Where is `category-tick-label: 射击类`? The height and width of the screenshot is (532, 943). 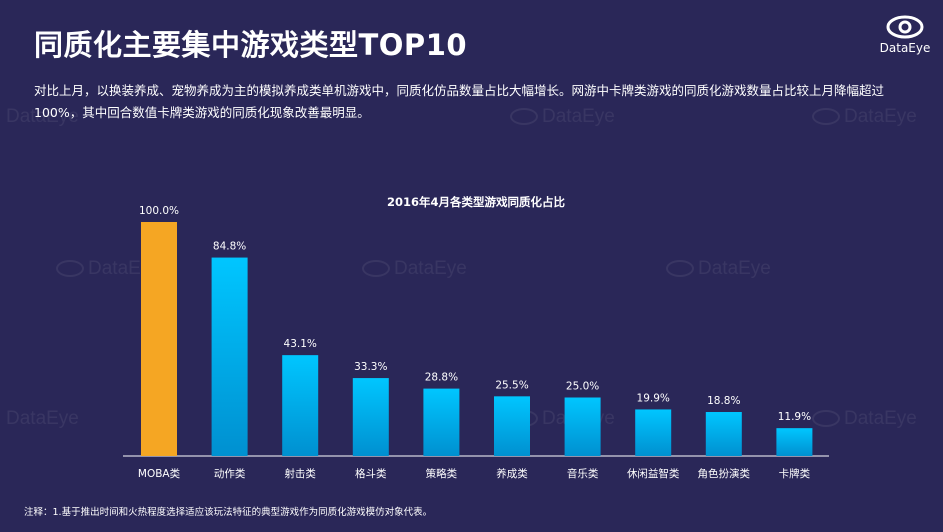 category-tick-label: 射击类 is located at coordinates (300, 473).